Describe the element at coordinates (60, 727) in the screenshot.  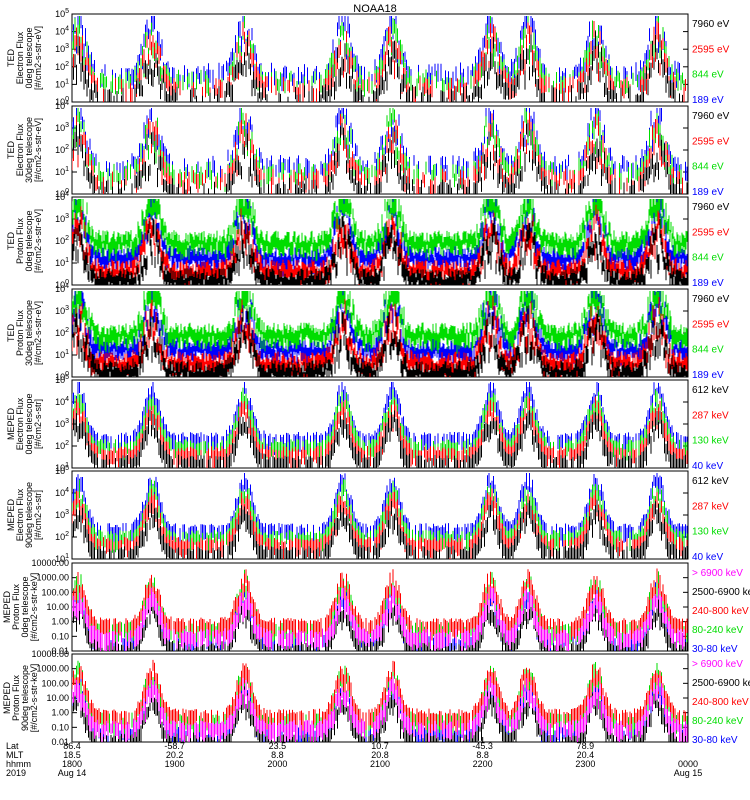
I see `y-tick-label: 0.10` at that location.